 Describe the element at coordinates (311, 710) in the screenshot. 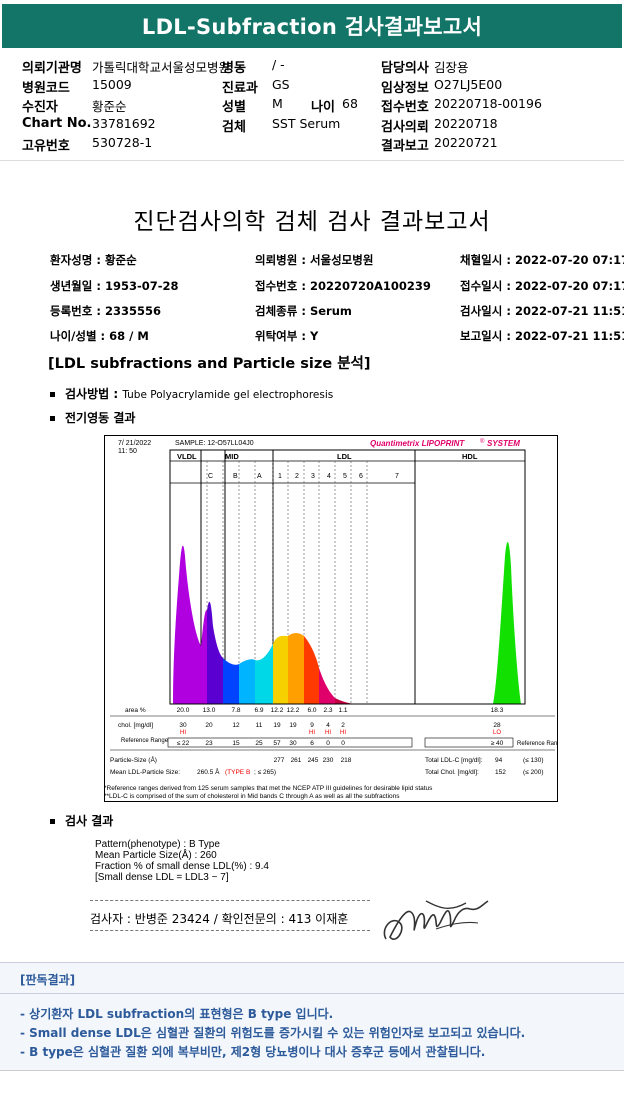

I see `area-value: 6.0` at that location.